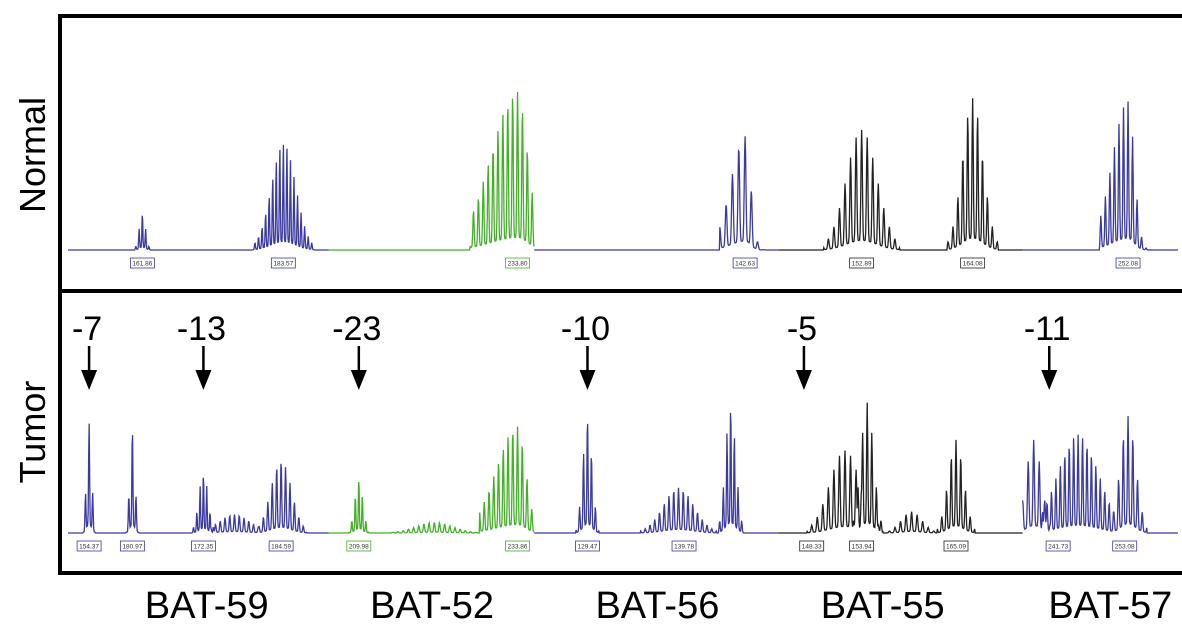 The height and width of the screenshot is (628, 1182). I want to click on tumor-size-label: 253.08, so click(1125, 547).